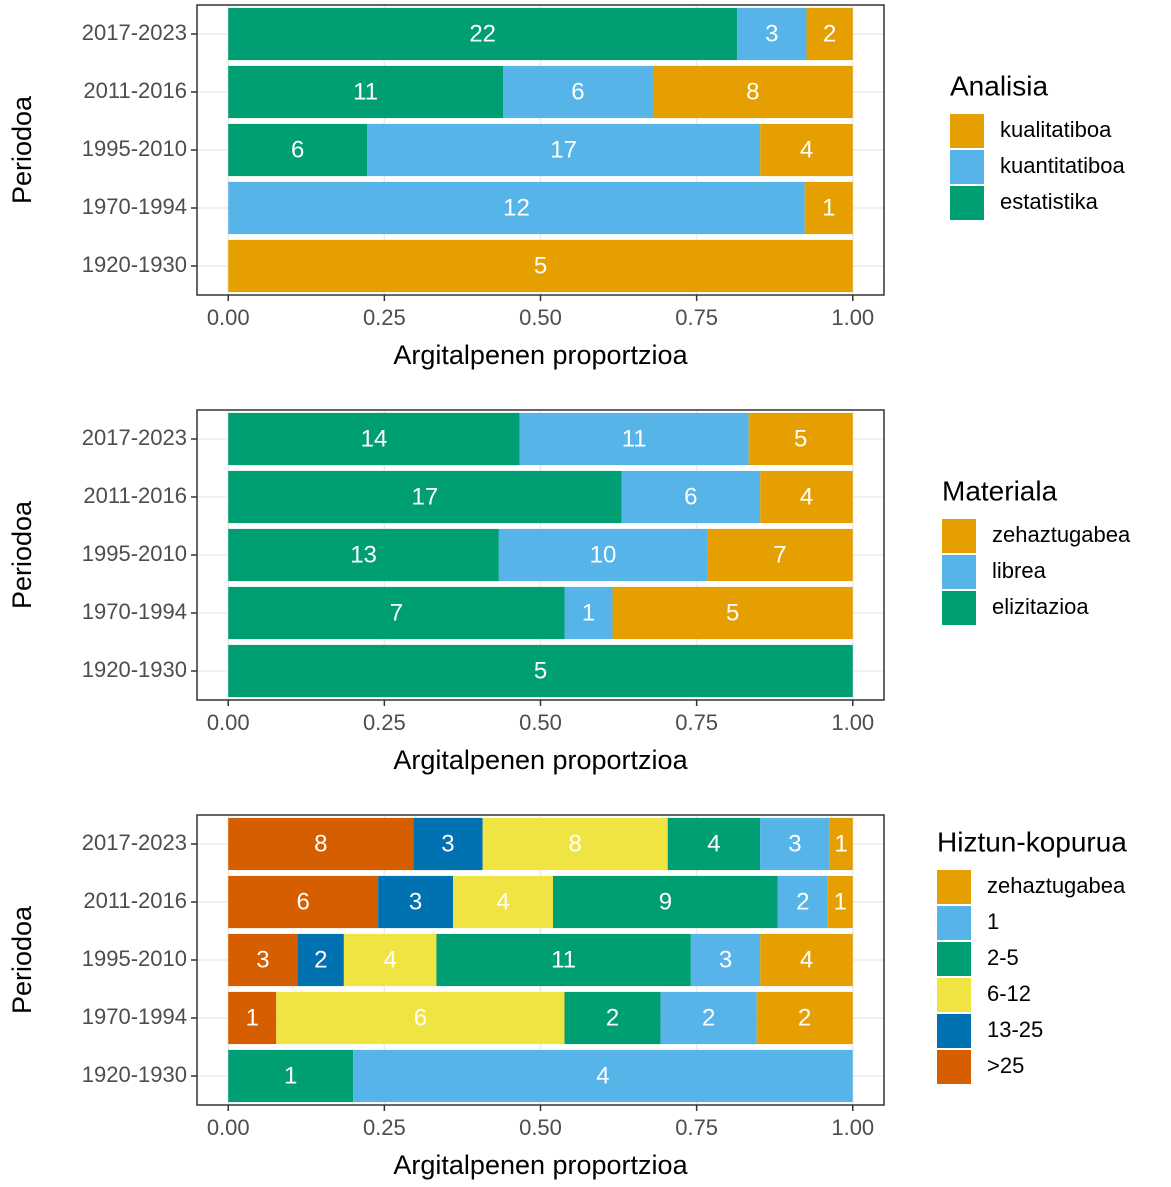 The height and width of the screenshot is (1187, 1171). I want to click on data-label: 22, so click(482, 33).